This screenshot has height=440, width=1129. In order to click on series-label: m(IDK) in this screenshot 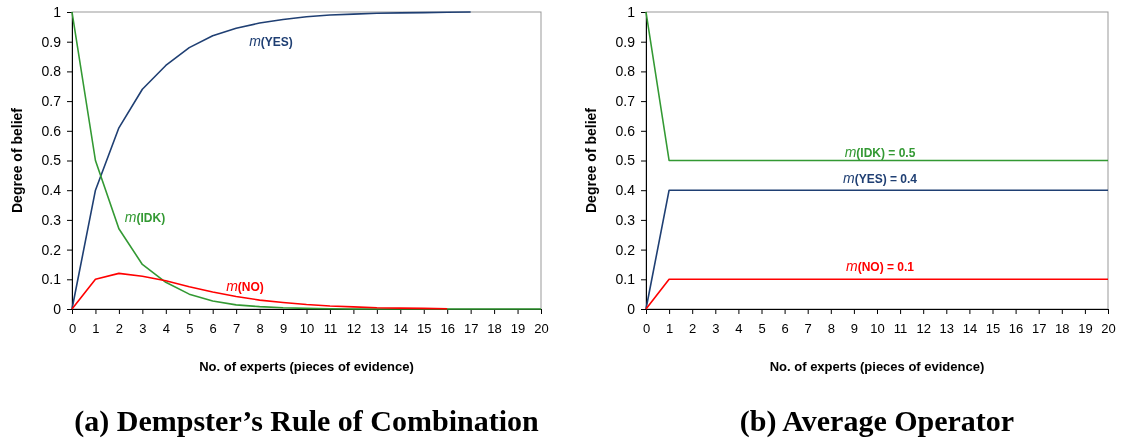, I will do `click(145, 217)`.